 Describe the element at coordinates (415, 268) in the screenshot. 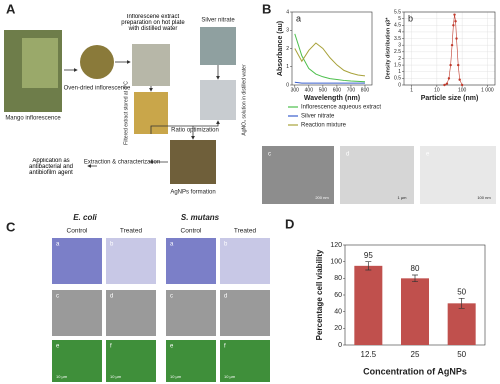

I see `data-label: 80` at that location.